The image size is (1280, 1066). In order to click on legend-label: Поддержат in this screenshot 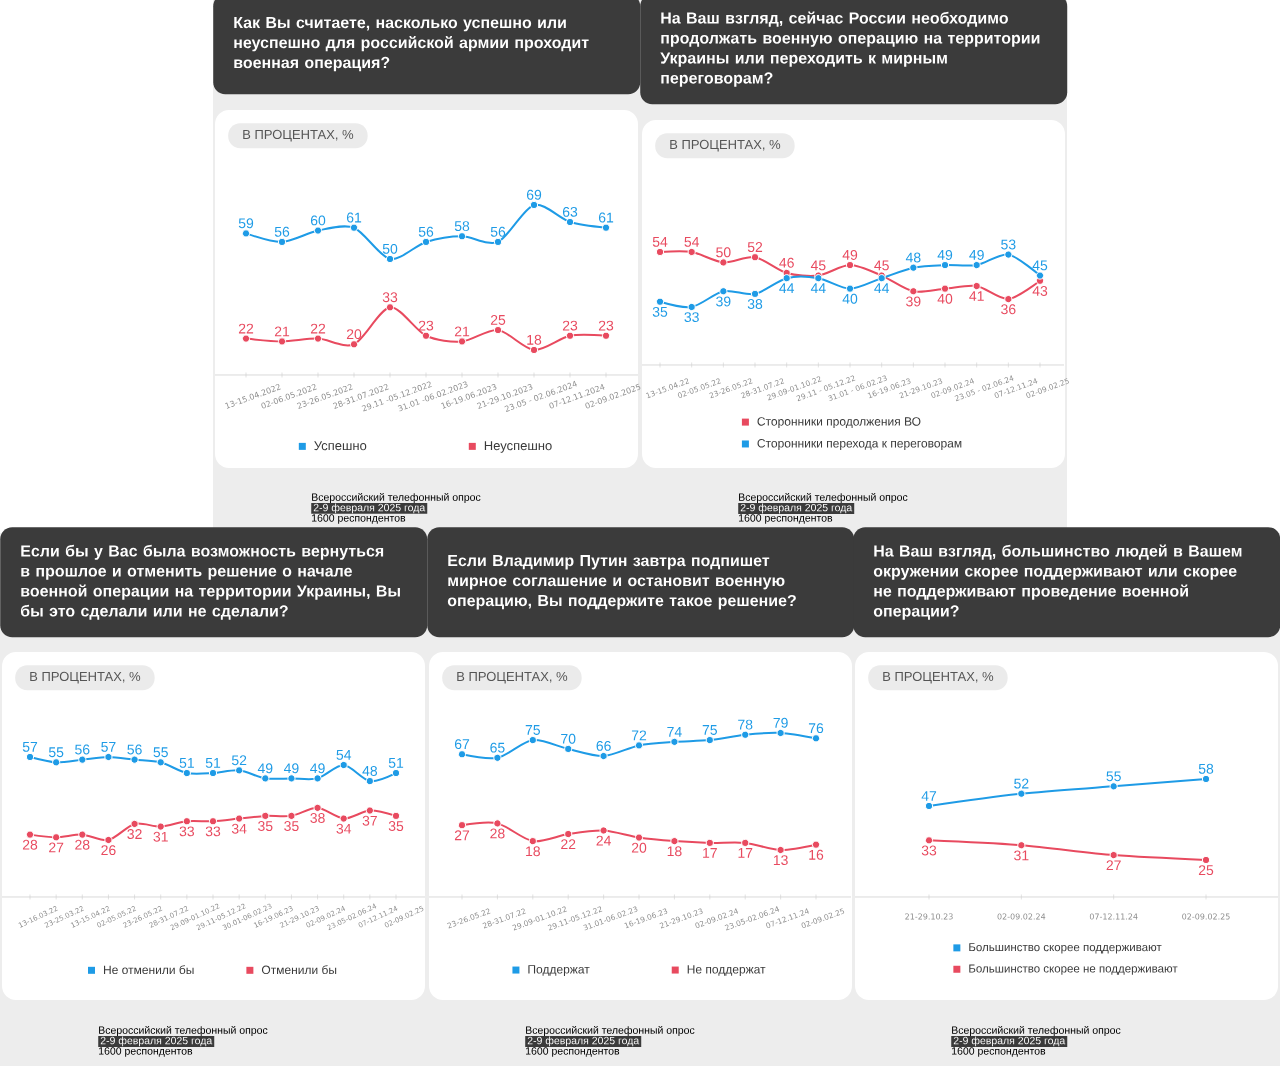, I will do `click(559, 970)`.